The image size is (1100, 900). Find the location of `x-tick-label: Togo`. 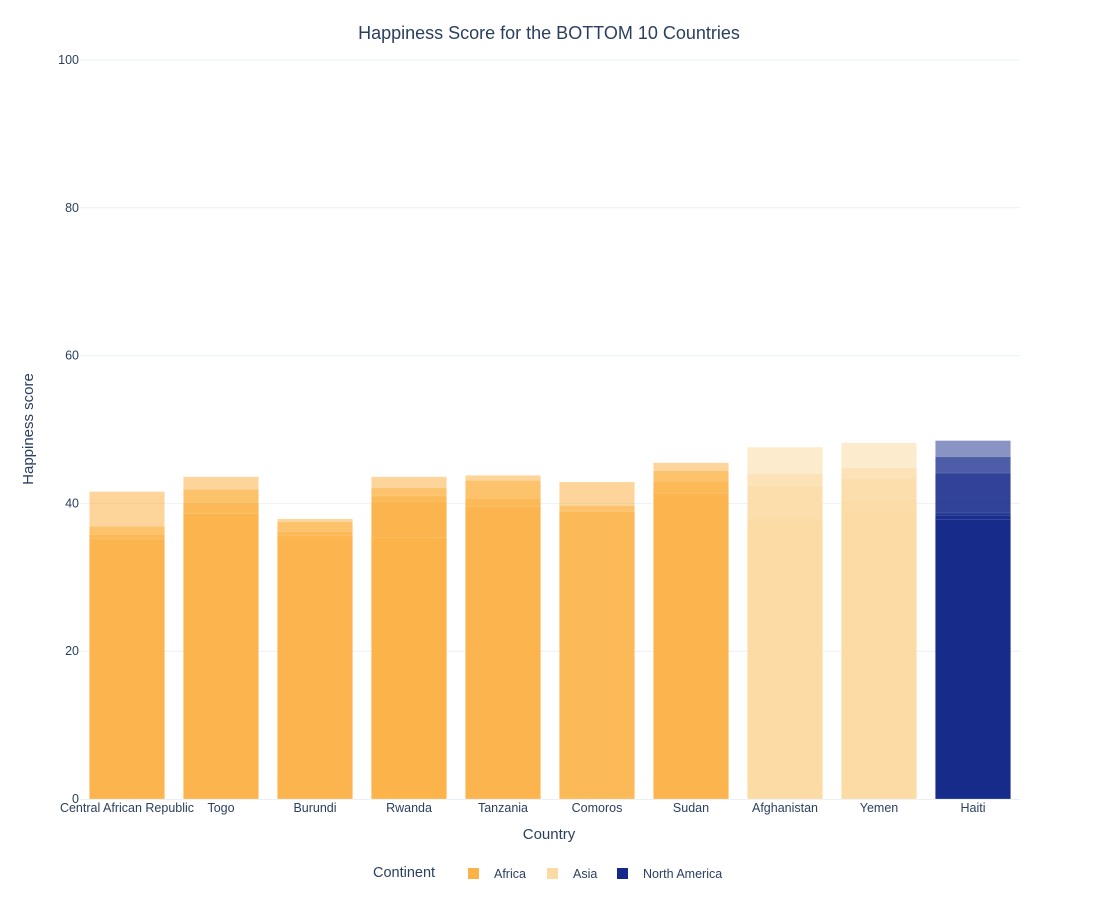

x-tick-label: Togo is located at coordinates (220, 808).